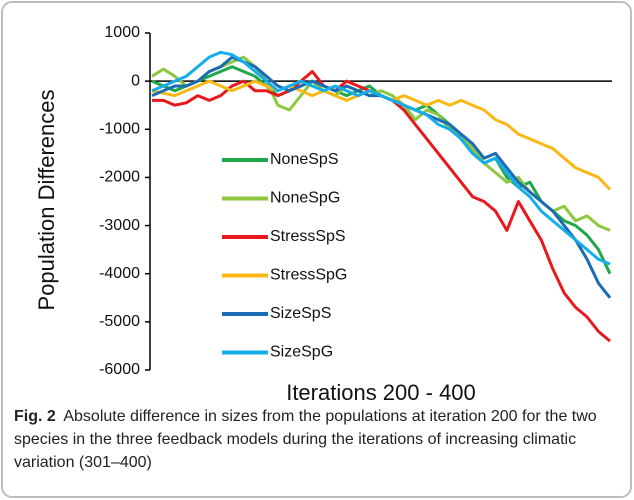 The height and width of the screenshot is (500, 634). I want to click on legend-label: NoneSpG, so click(305, 198).